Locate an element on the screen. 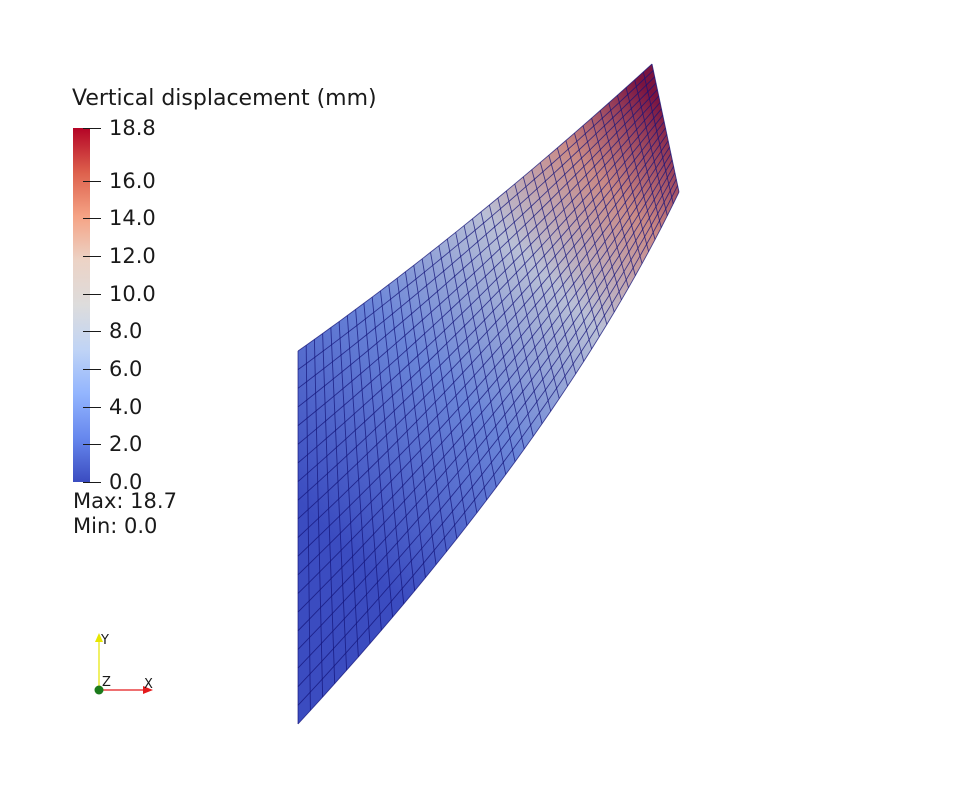 The image size is (976, 789). x-axis-arrow-icon is located at coordinates (148, 690).